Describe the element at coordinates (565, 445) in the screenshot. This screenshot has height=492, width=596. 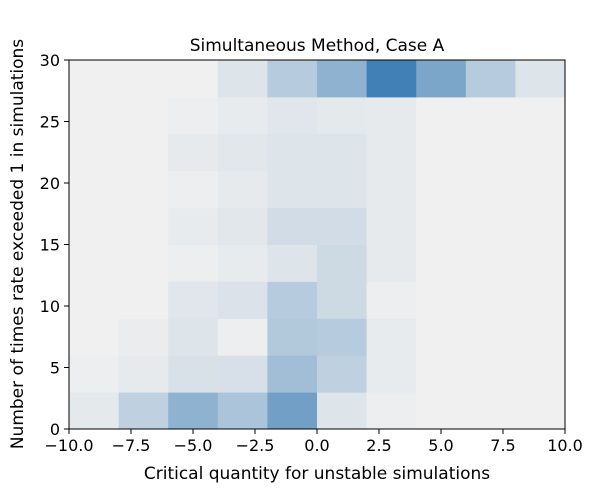
I see `x-tick-label: 10.0` at that location.